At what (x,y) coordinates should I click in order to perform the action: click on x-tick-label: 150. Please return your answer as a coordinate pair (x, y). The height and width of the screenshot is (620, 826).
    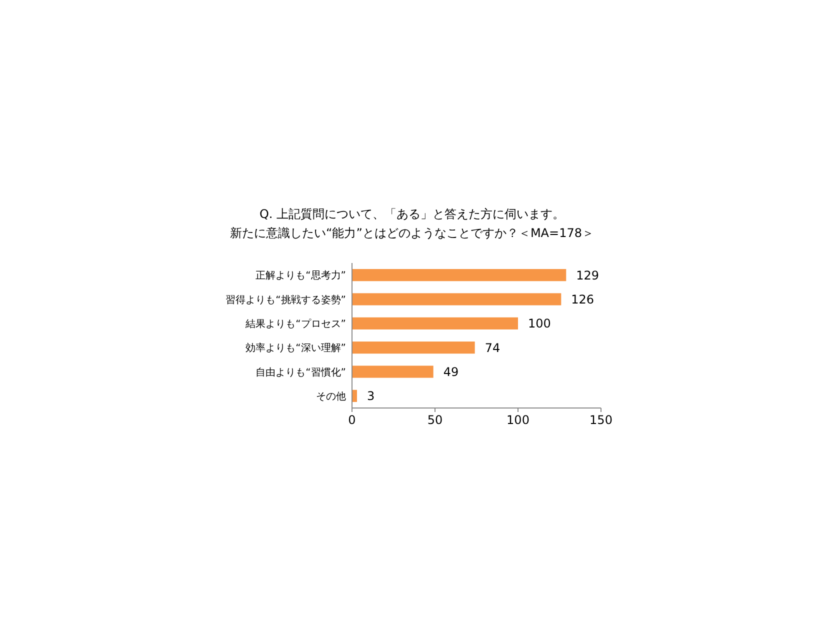
    Looking at the image, I should click on (601, 420).